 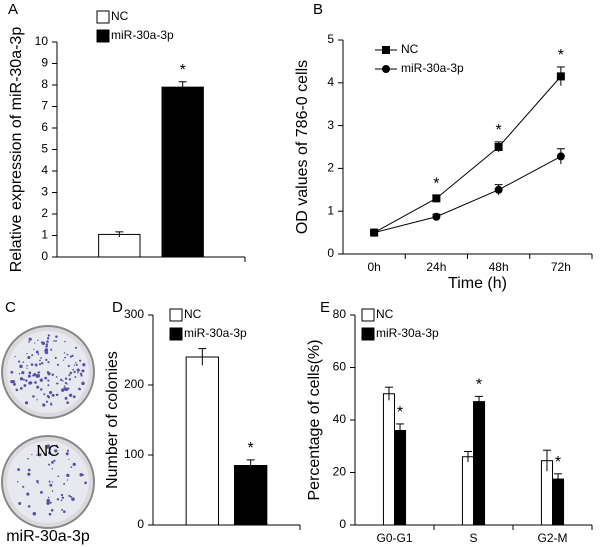 What do you see at coordinates (134, 384) in the screenshot?
I see `y-tick-label: 200` at bounding box center [134, 384].